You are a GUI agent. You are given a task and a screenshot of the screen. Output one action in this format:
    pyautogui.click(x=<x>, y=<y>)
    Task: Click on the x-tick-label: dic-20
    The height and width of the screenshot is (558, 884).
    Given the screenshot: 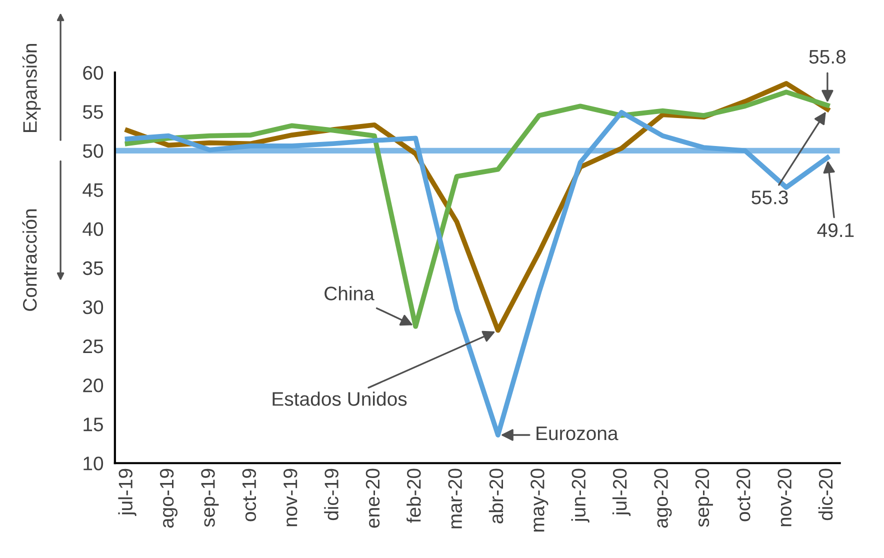 What is the action you would take?
    pyautogui.click(x=825, y=494)
    